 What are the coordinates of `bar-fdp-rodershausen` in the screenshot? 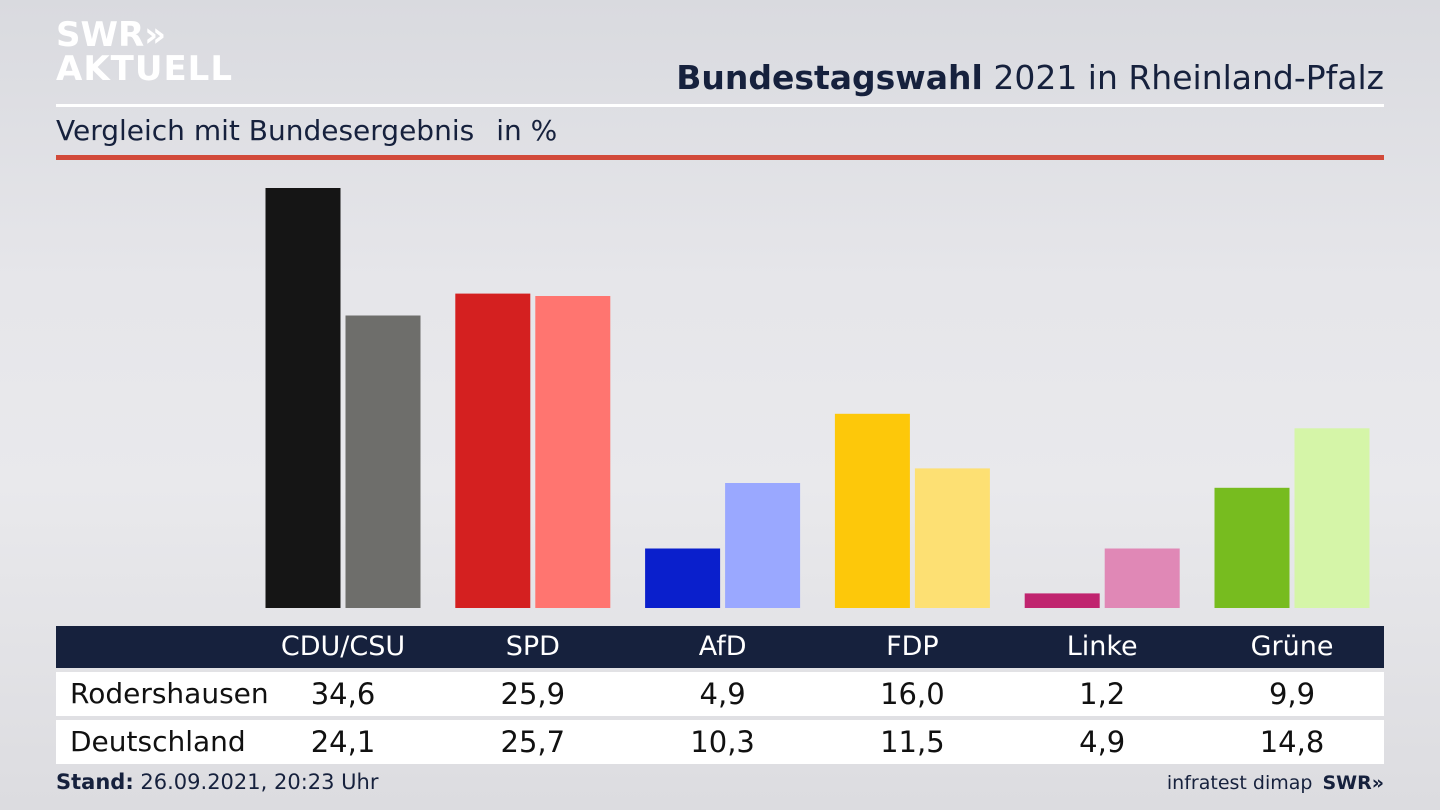 It's located at (872, 510).